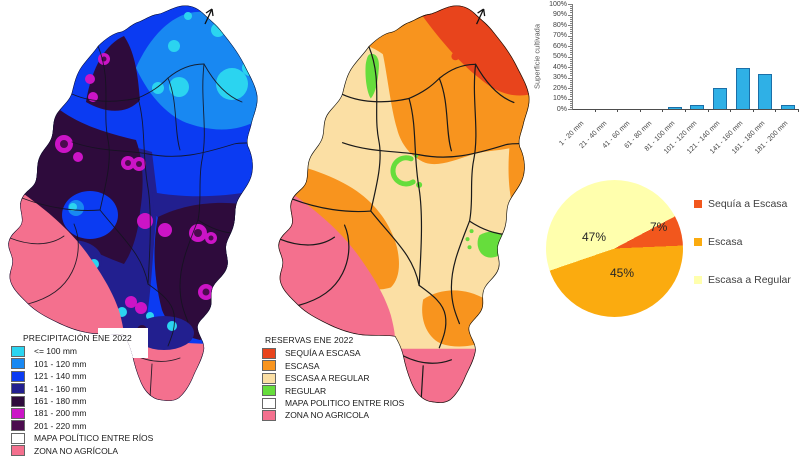 Image resolution: width=800 pixels, height=465 pixels. Describe the element at coordinates (76, 450) in the screenshot. I see `legend-label: ZONA NO AGRÍCOLA` at that location.